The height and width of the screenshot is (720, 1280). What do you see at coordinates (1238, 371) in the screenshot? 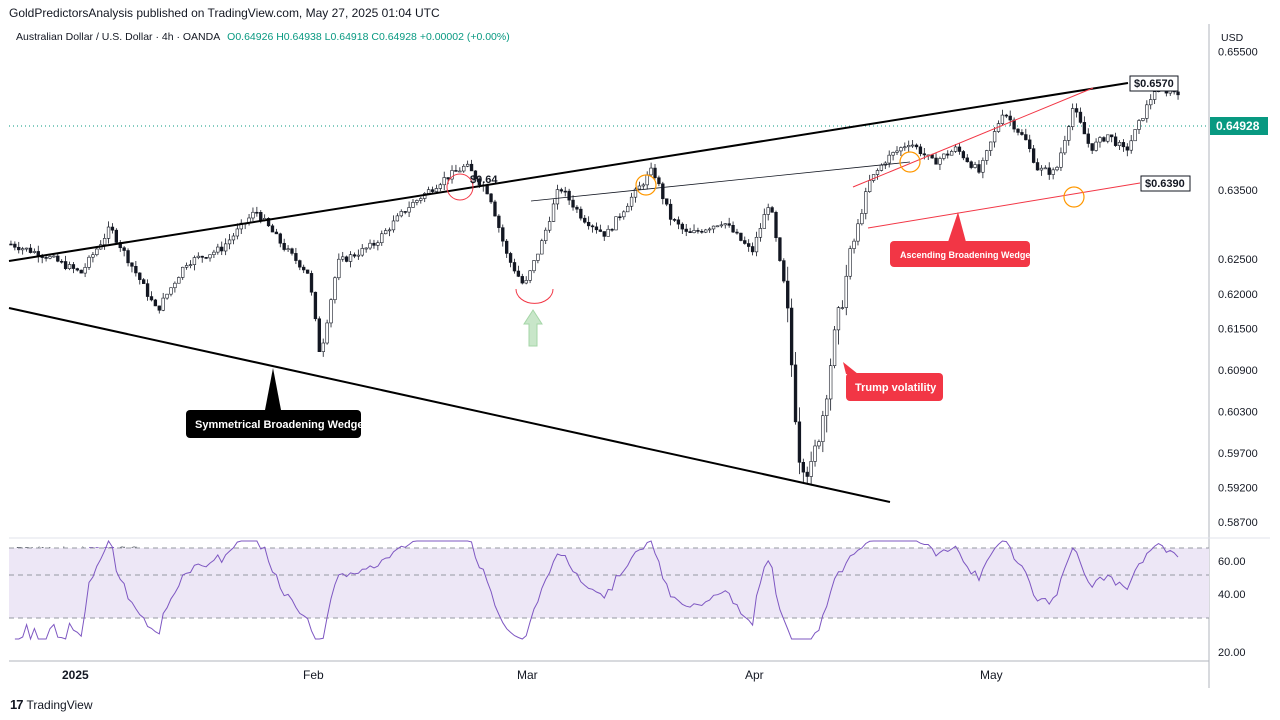
I see `price-tick-label: 0.60900` at bounding box center [1238, 371].